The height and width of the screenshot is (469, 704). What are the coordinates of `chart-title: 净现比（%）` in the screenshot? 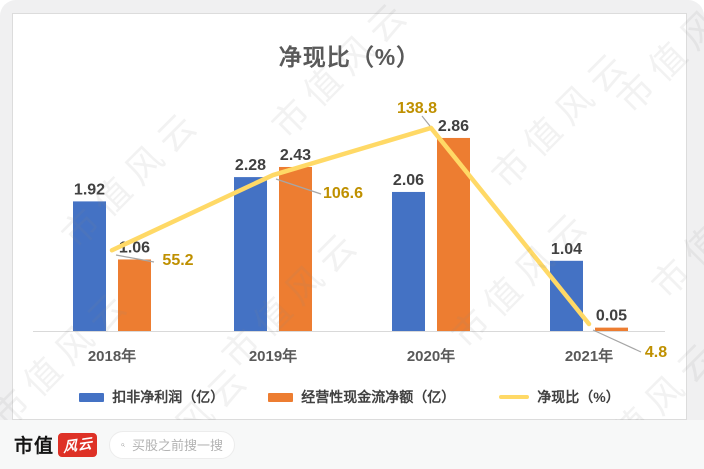 It's located at (349, 57).